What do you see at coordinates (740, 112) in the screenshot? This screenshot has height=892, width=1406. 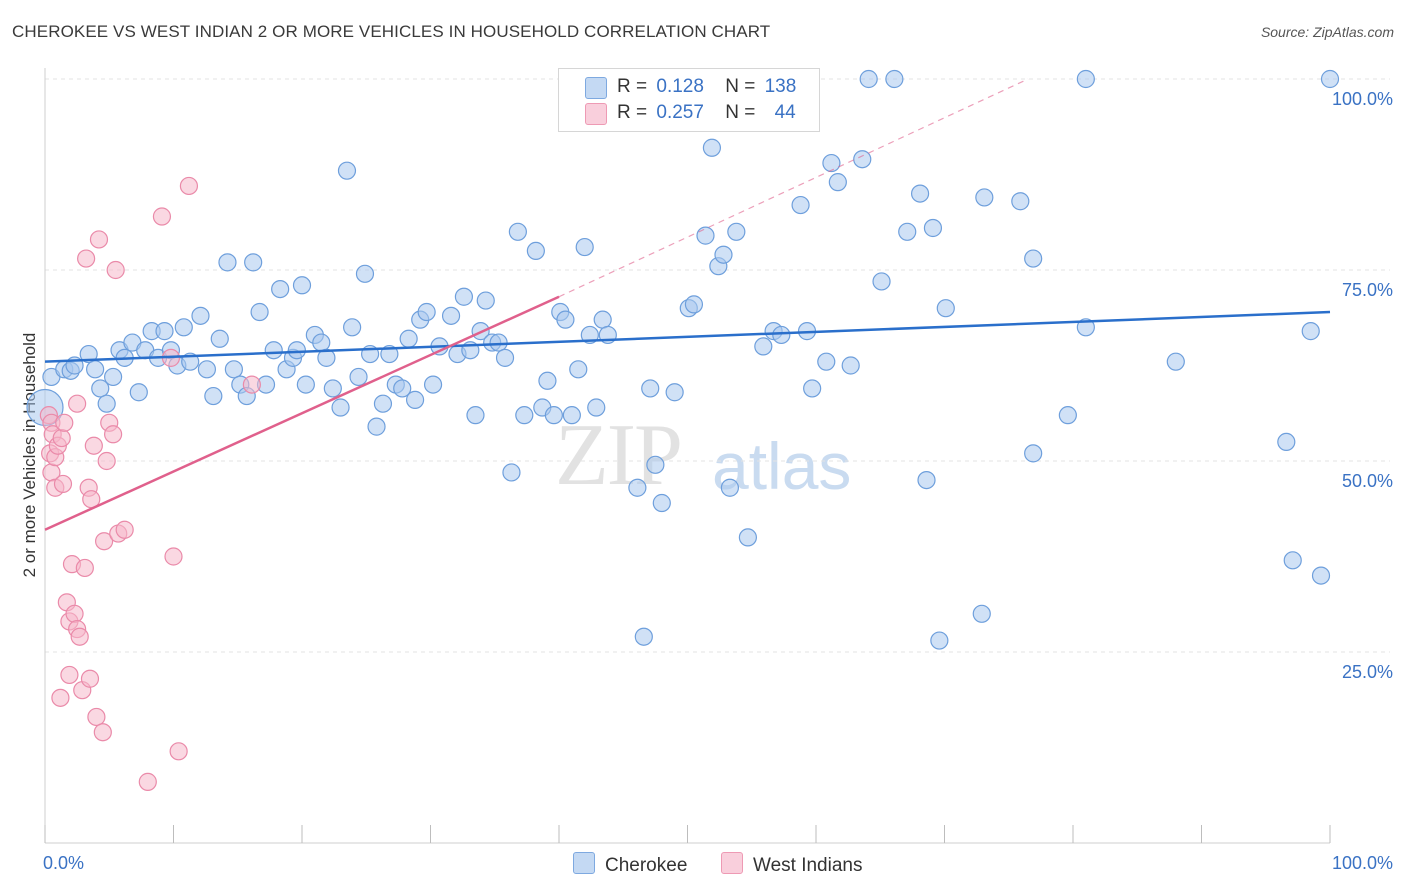 I see `legend-n-label: N =` at bounding box center [740, 112].